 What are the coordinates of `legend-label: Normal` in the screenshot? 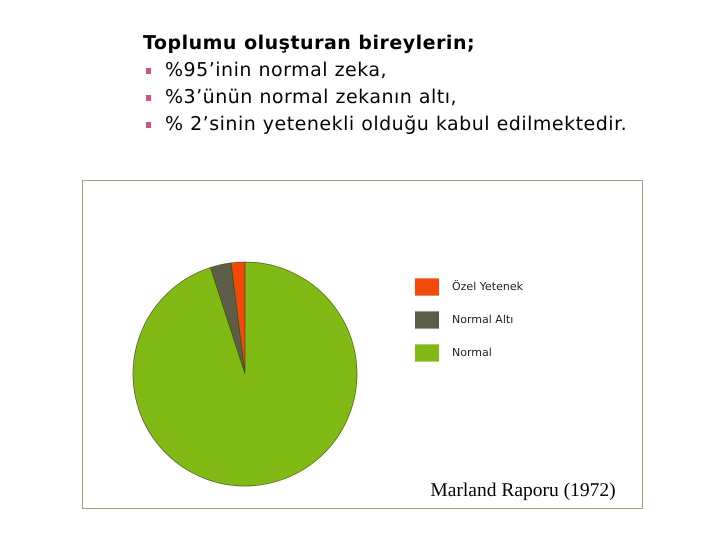 It's located at (472, 352).